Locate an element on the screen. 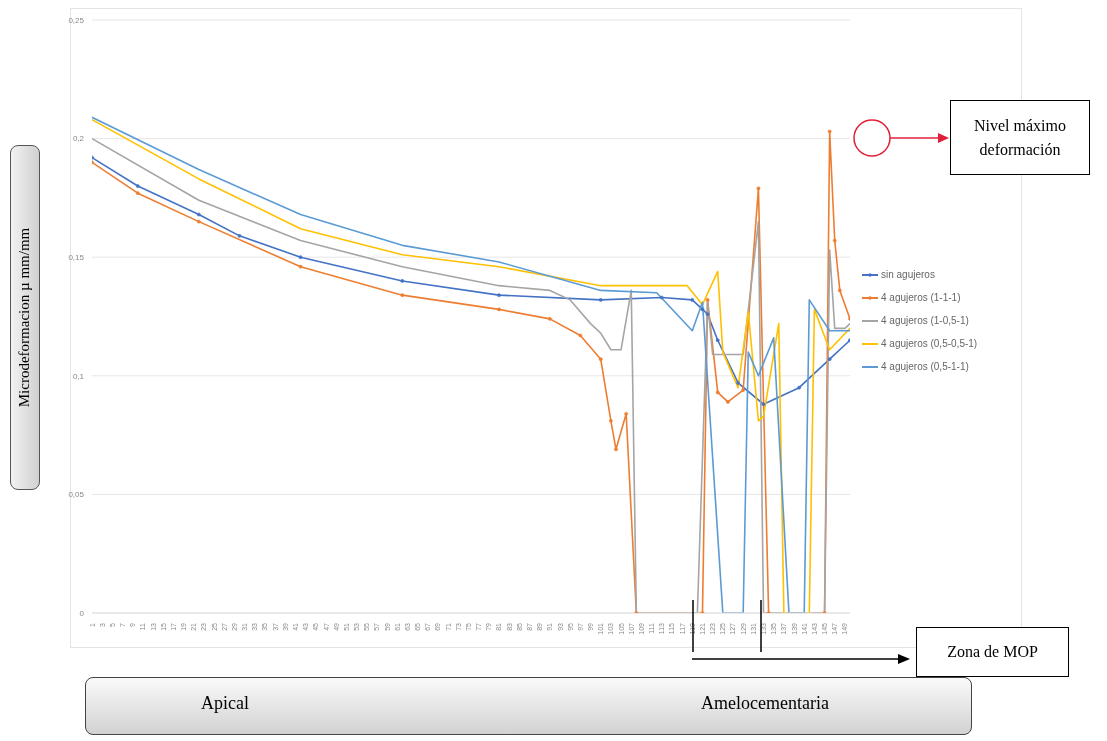 The width and height of the screenshot is (1107, 741). text: Apical is located at coordinates (225, 703).